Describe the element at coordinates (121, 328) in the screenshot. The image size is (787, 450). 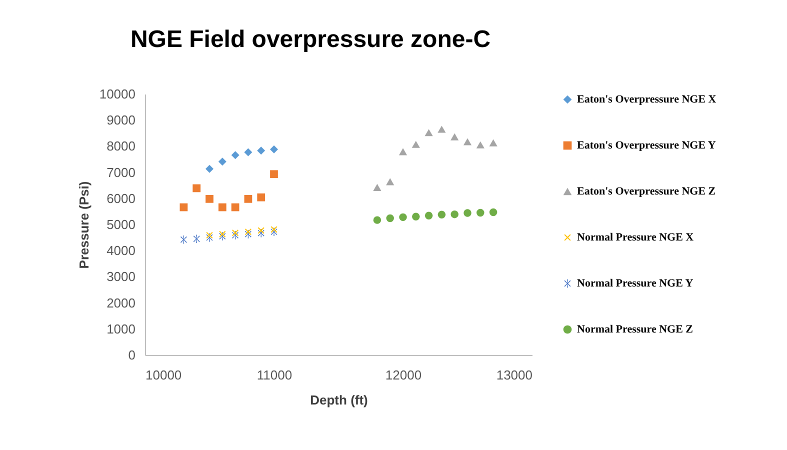
I see `y-tick-label: 1000` at that location.